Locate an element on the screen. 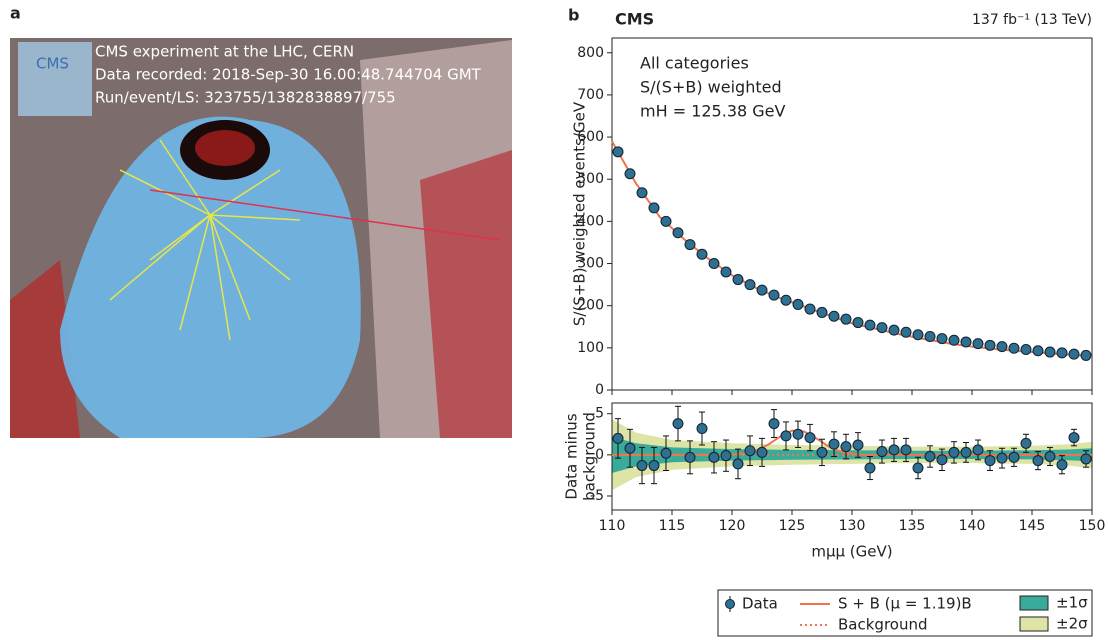 This screenshot has height=640, width=1108. y-tick-label: 700 is located at coordinates (590, 95).